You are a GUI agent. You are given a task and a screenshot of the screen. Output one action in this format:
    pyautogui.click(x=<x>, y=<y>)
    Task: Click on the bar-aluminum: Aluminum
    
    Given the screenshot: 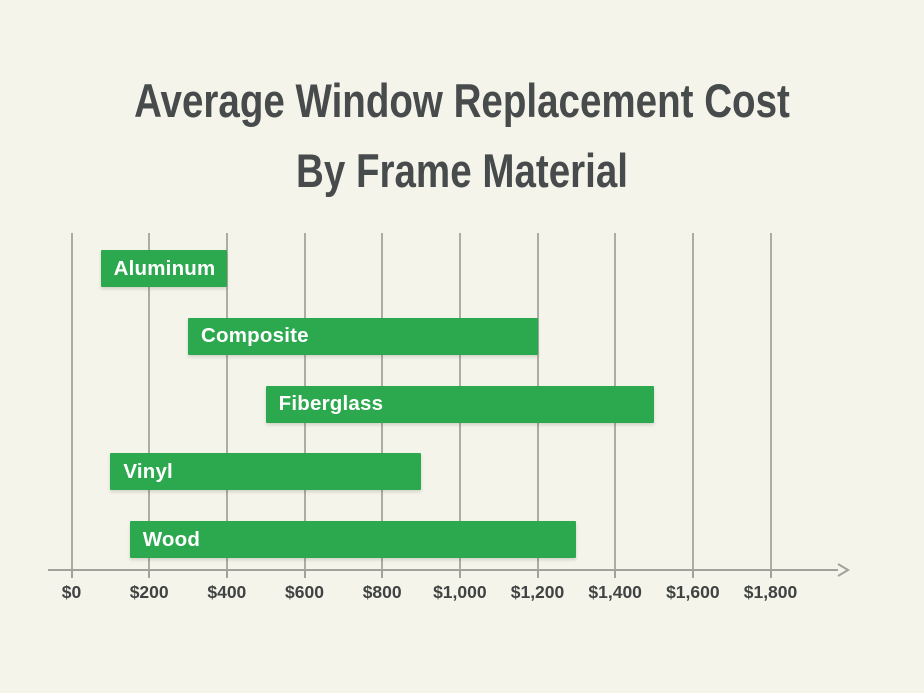 What is the action you would take?
    pyautogui.click(x=163, y=268)
    